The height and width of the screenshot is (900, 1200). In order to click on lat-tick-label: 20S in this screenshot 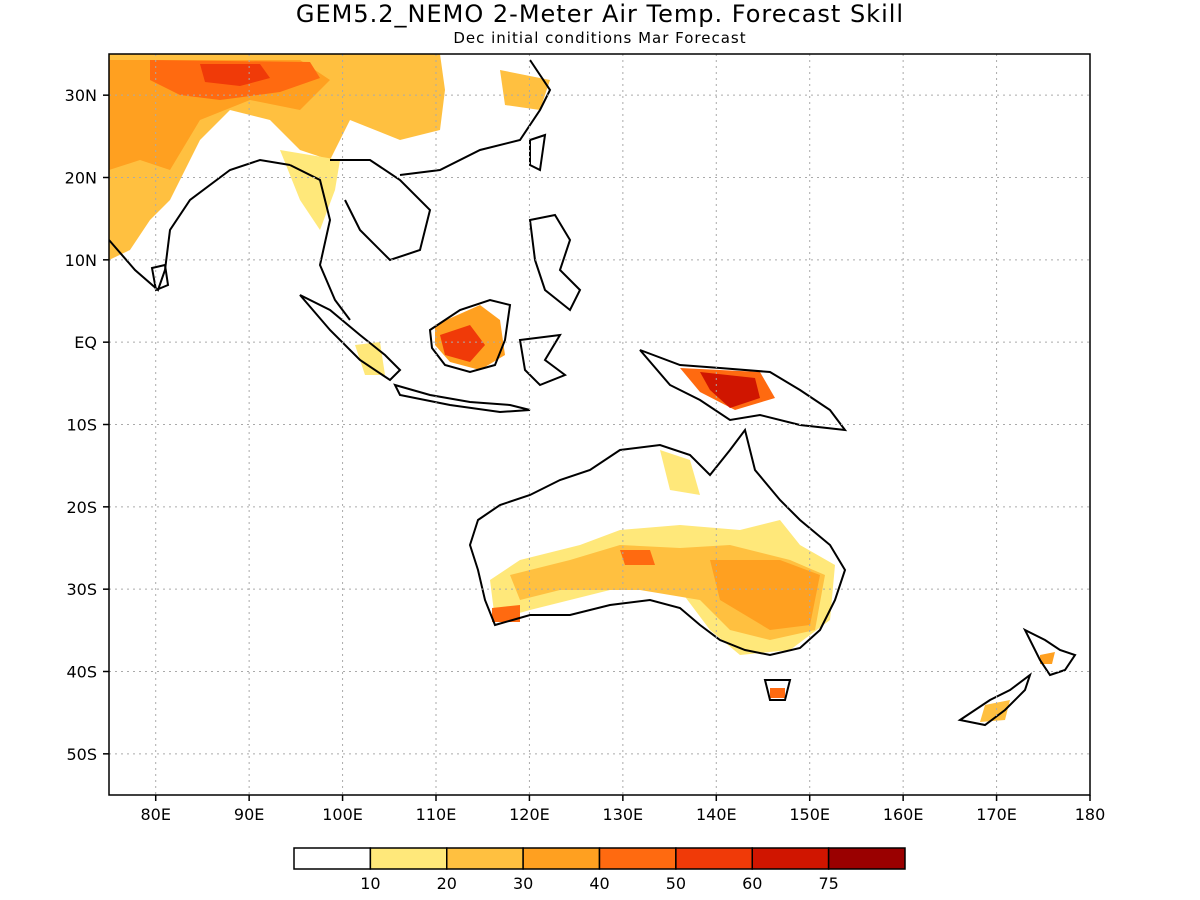, I will do `click(81, 507)`.